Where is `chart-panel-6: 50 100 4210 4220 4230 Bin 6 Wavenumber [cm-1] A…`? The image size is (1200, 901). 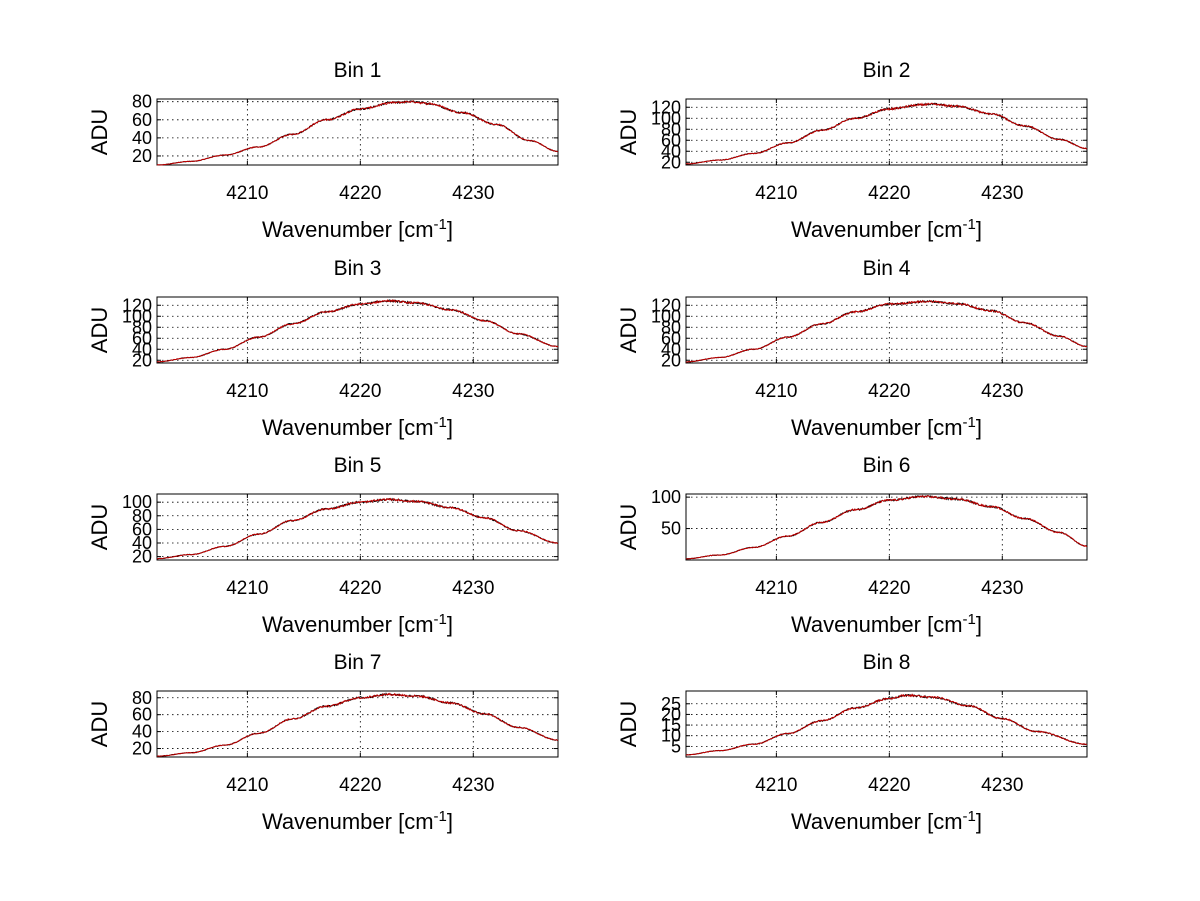
chart-panel-6: 50 100 4210 4220 4230 Bin 6 Wavenumber [cm-1] A… is located at coordinates (852, 546).